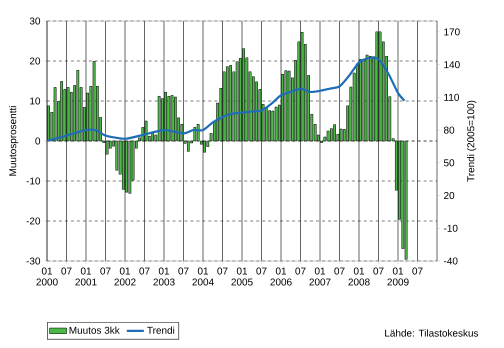 The width and height of the screenshot is (504, 348). Describe the element at coordinates (242, 277) in the screenshot. I see `x-tick-label: 01 2005` at that location.